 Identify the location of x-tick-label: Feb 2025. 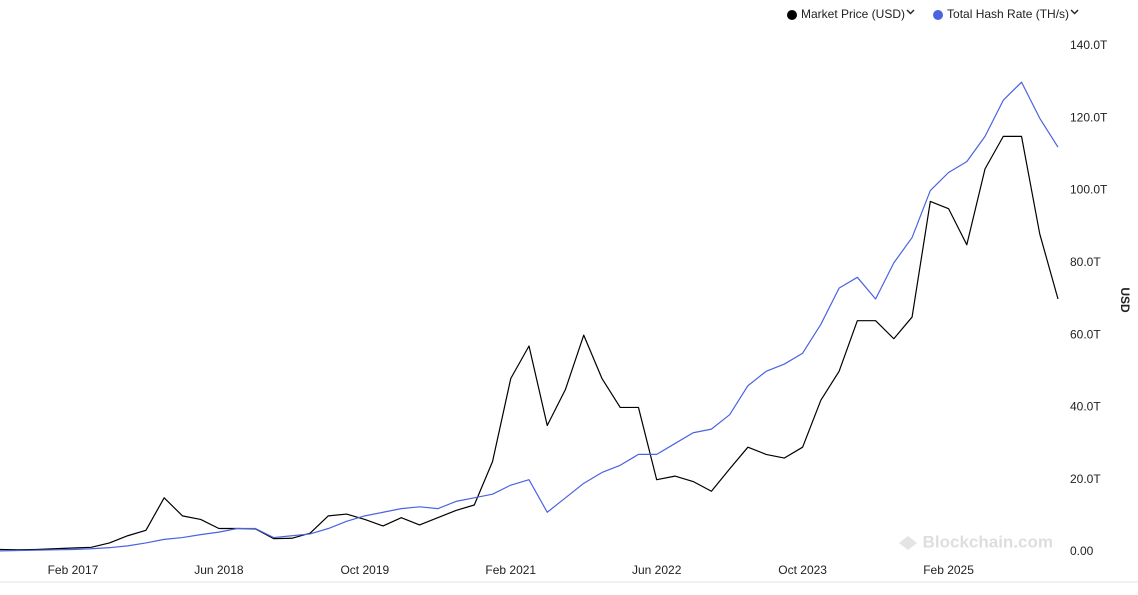
(948, 570).